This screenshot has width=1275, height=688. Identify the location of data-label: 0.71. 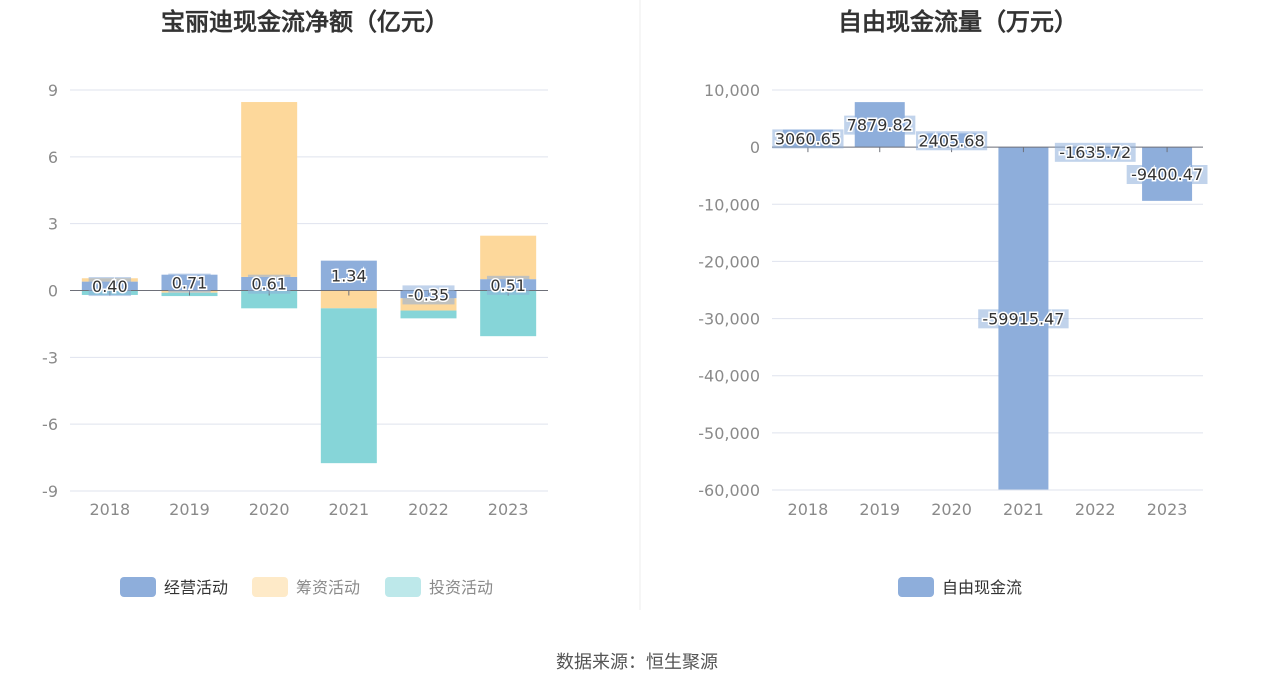
(190, 283).